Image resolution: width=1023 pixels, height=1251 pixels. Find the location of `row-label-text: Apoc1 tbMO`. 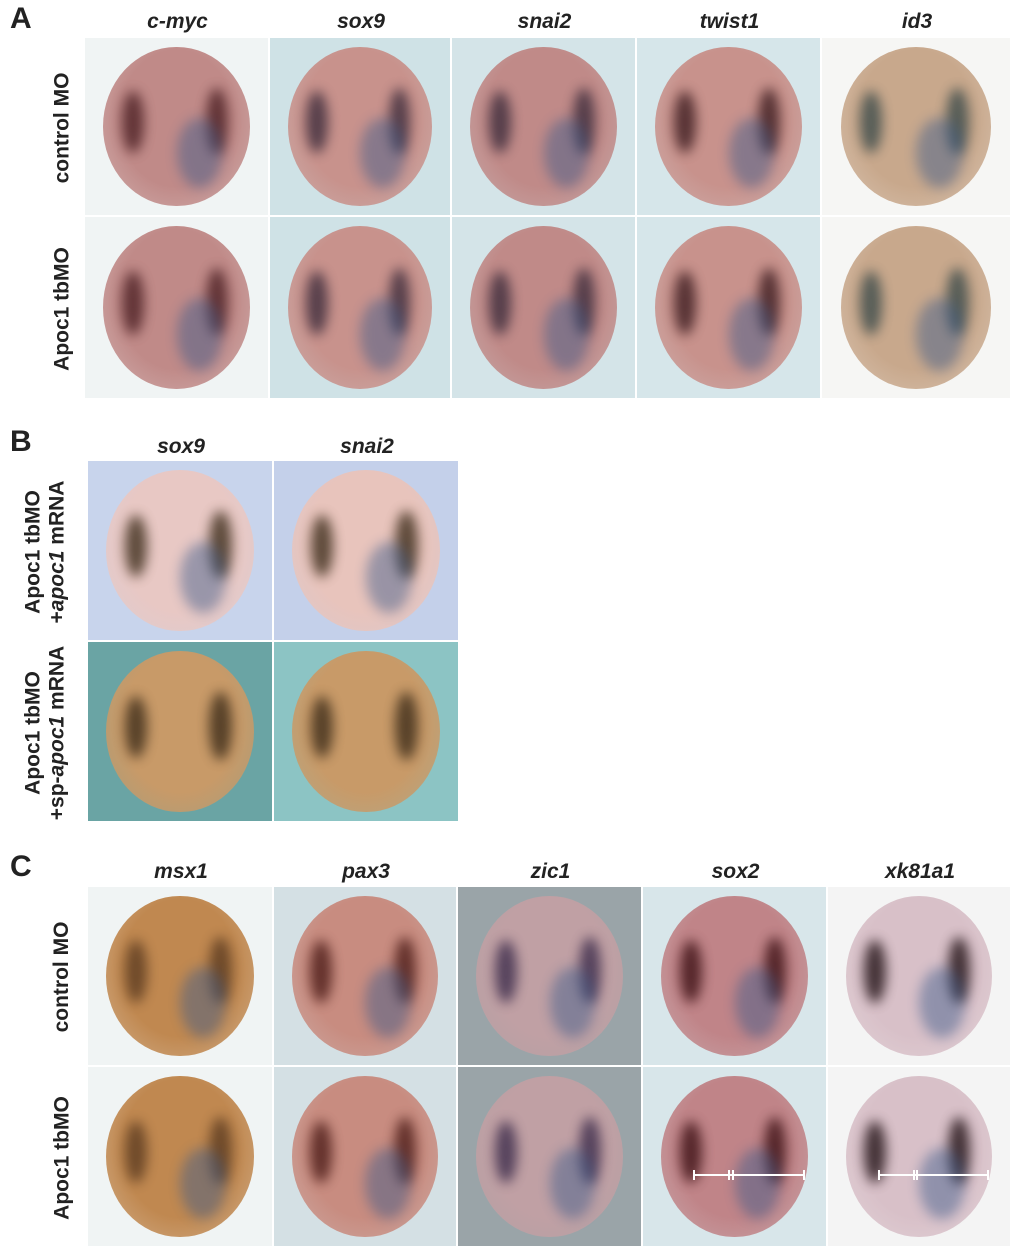

row-label-text: Apoc1 tbMO is located at coordinates (61, 1157).